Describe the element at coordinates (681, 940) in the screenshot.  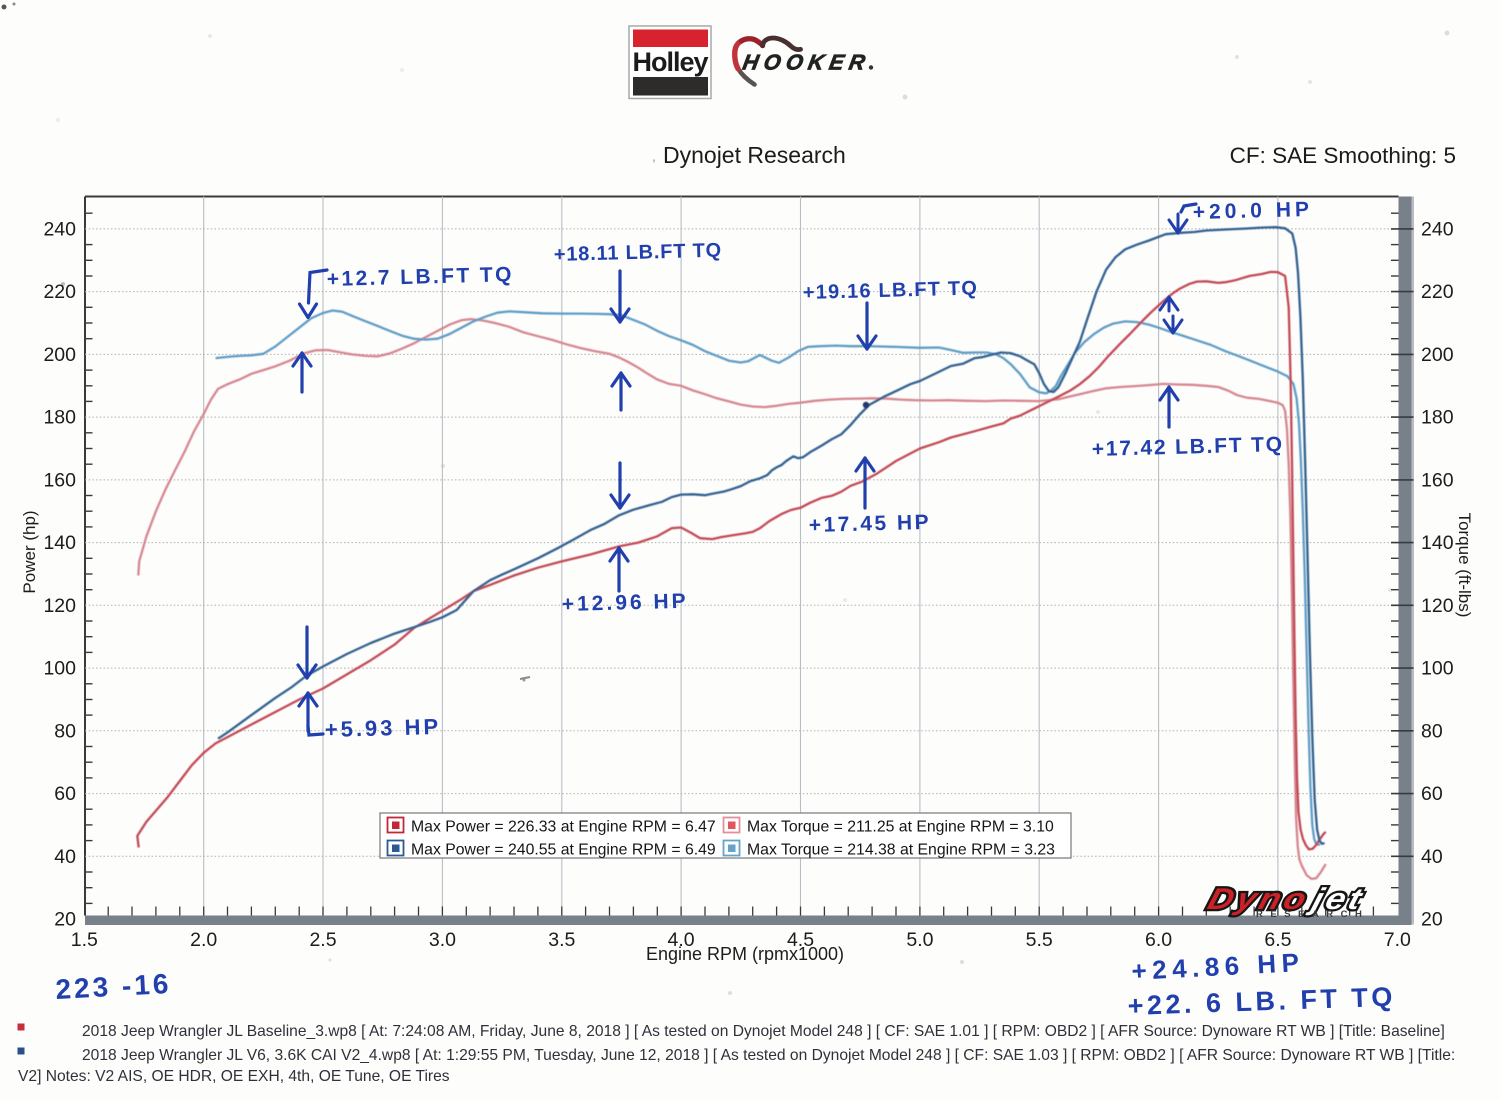
I see `svg-text: 4.0` at that location.